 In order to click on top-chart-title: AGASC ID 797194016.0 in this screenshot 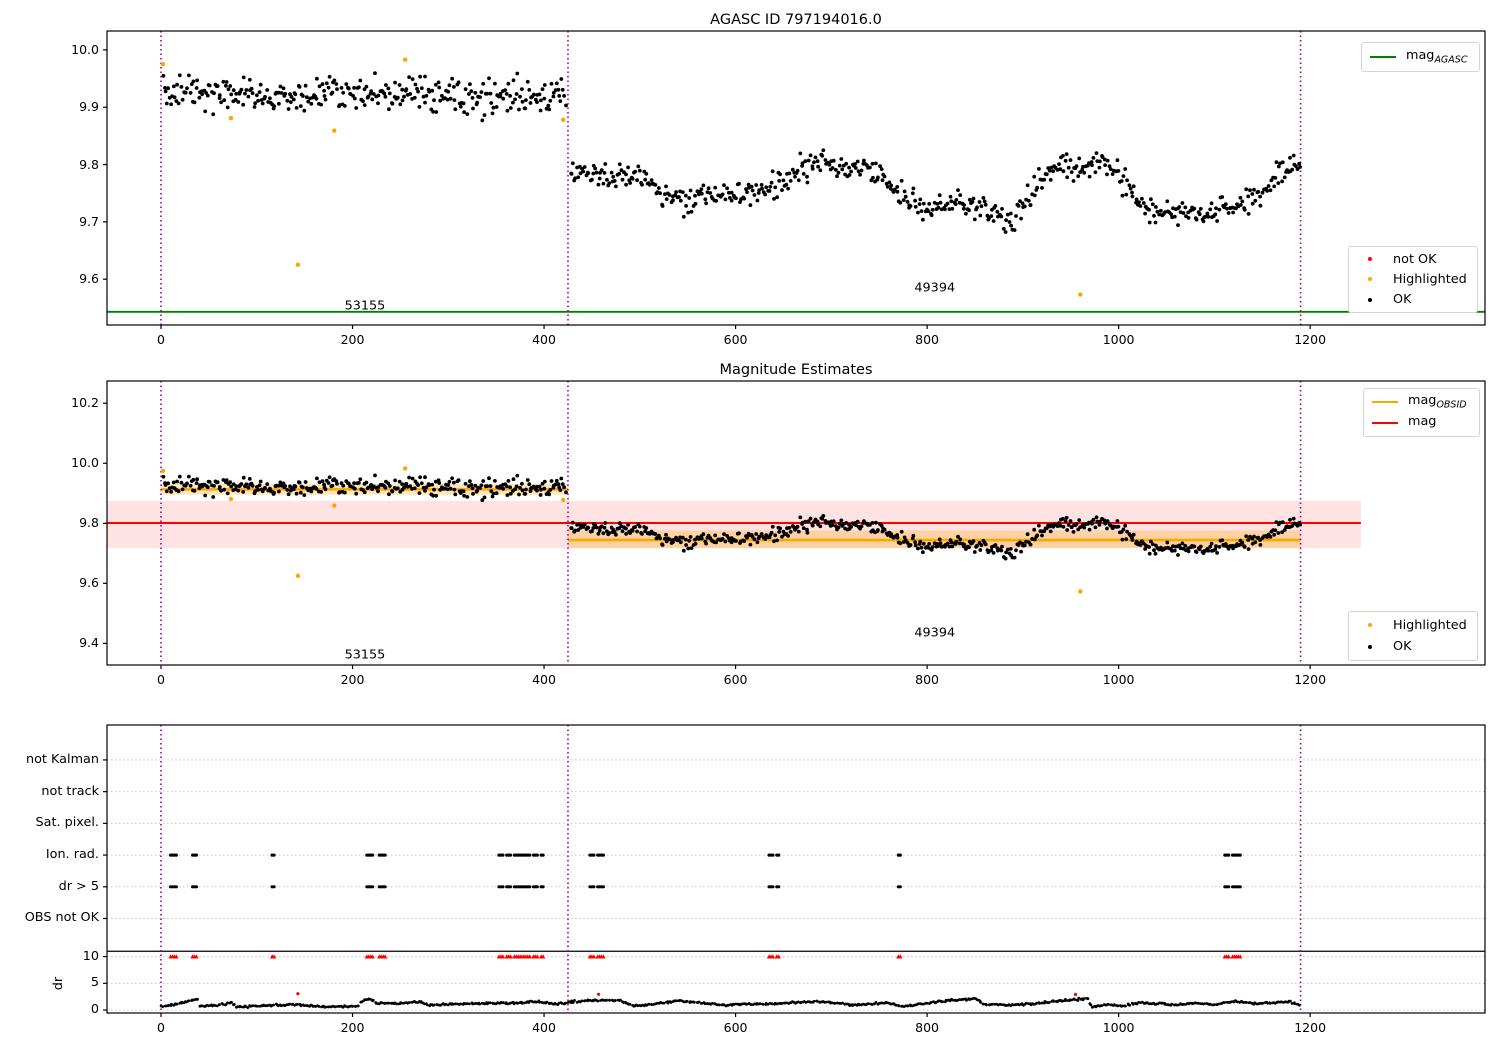, I will do `click(796, 20)`.